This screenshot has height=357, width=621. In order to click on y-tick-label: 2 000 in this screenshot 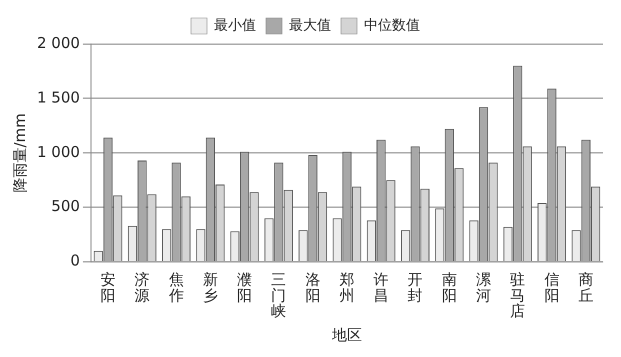, I will do `click(58, 43)`.